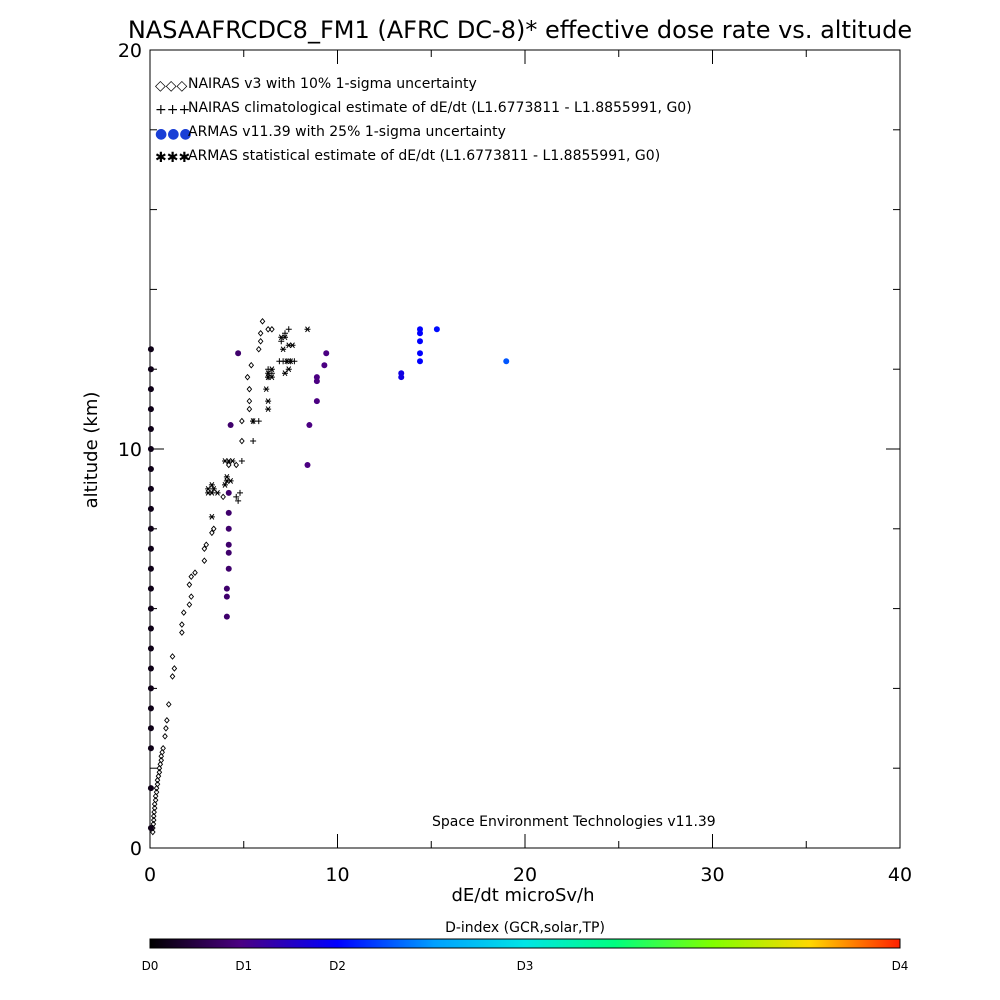 The height and width of the screenshot is (1000, 1000). Describe the element at coordinates (150, 875) in the screenshot. I see `x-tick-label: 0` at that location.